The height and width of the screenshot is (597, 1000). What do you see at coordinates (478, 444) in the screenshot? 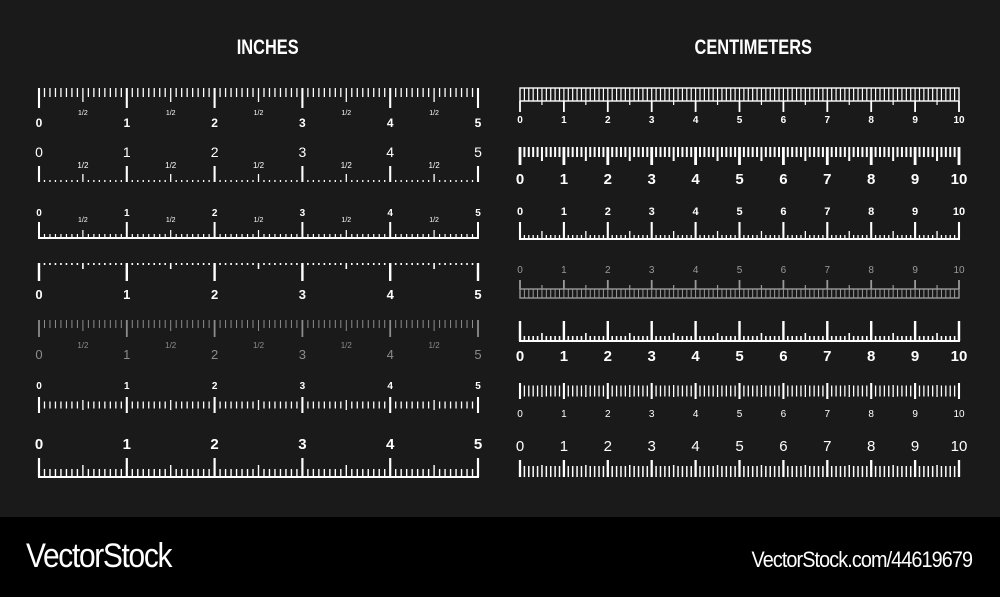
I see `inch-ruler-7-number-label: 5` at bounding box center [478, 444].